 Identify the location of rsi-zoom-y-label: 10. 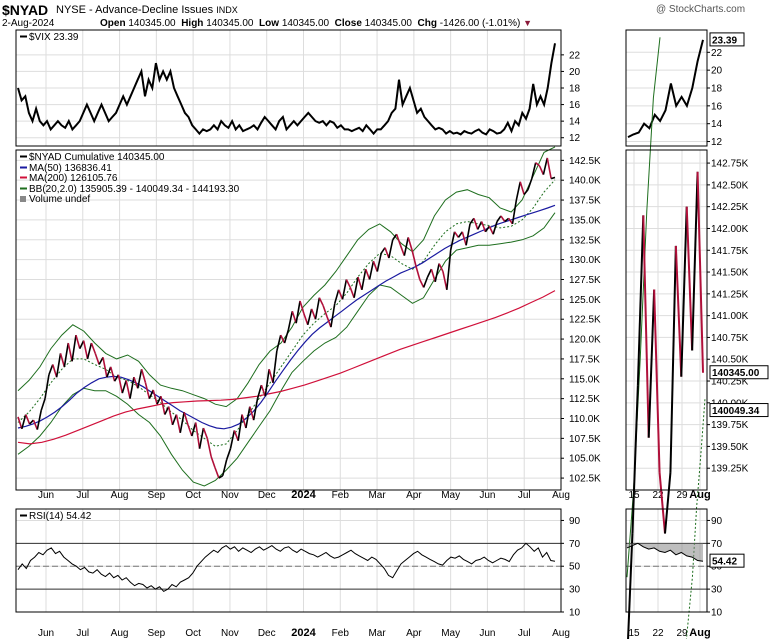
(717, 613).